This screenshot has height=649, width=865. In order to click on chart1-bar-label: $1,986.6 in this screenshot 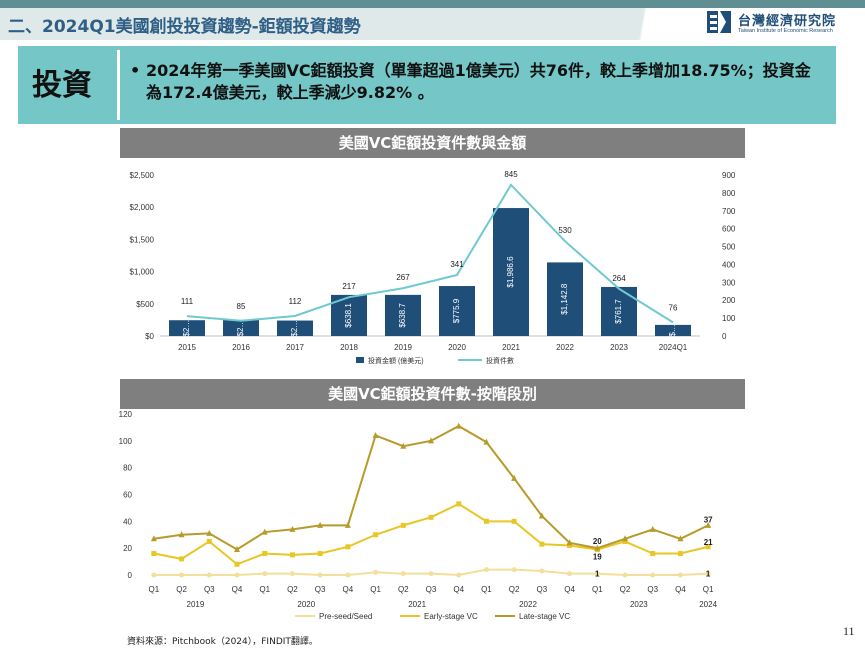, I will do `click(510, 272)`.